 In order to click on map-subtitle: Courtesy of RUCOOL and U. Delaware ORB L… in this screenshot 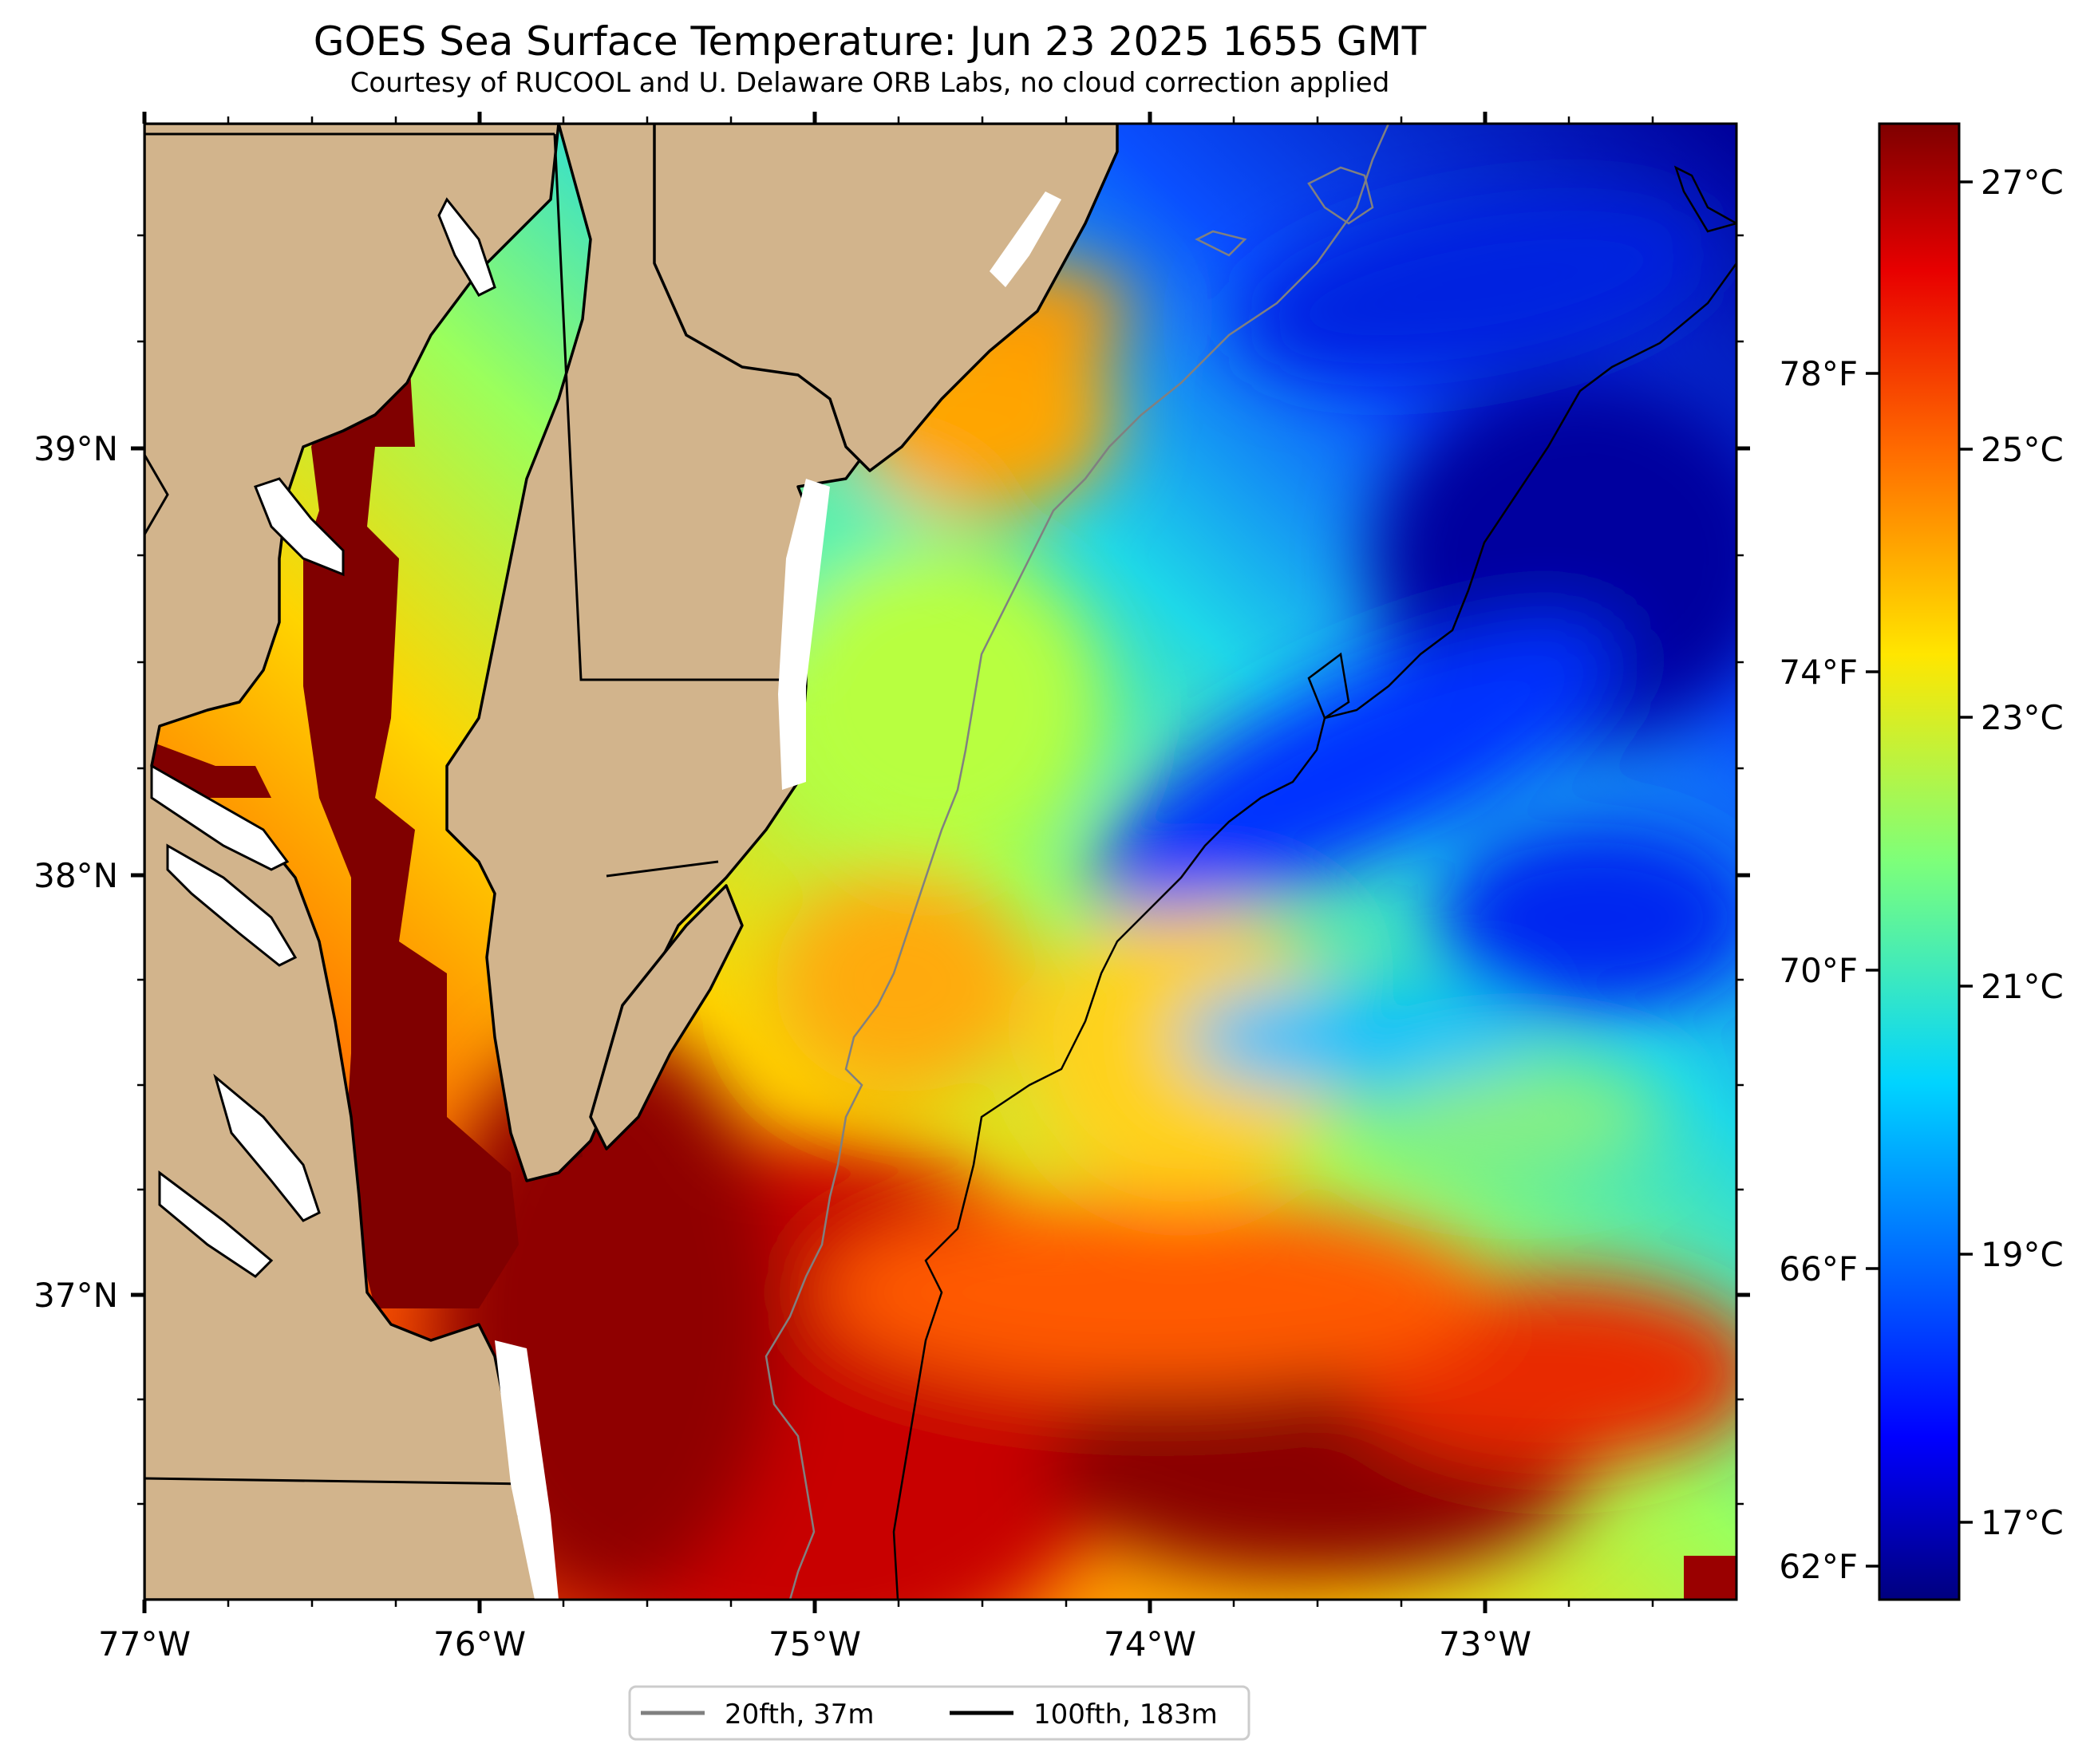, I will do `click(870, 83)`.